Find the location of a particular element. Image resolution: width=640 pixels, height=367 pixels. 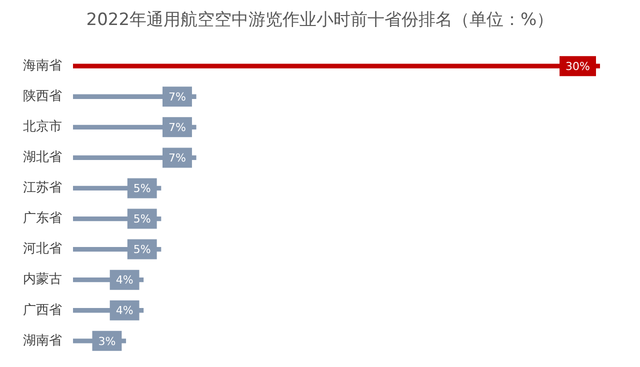

y-tick-label: 北京市 is located at coordinates (42, 127).